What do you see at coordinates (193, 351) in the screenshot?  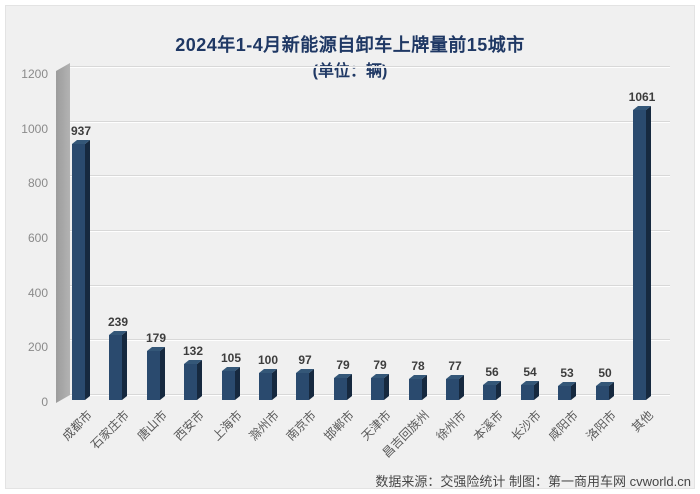 I see `bar-value-label: 132` at bounding box center [193, 351].